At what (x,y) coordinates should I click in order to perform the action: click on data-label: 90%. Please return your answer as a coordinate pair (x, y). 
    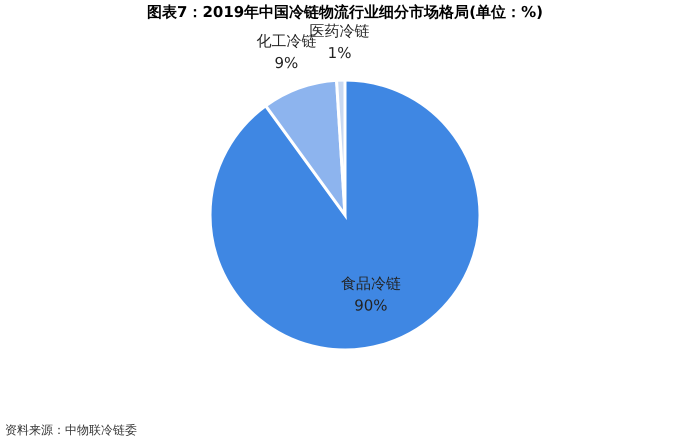
    Looking at the image, I should click on (371, 305).